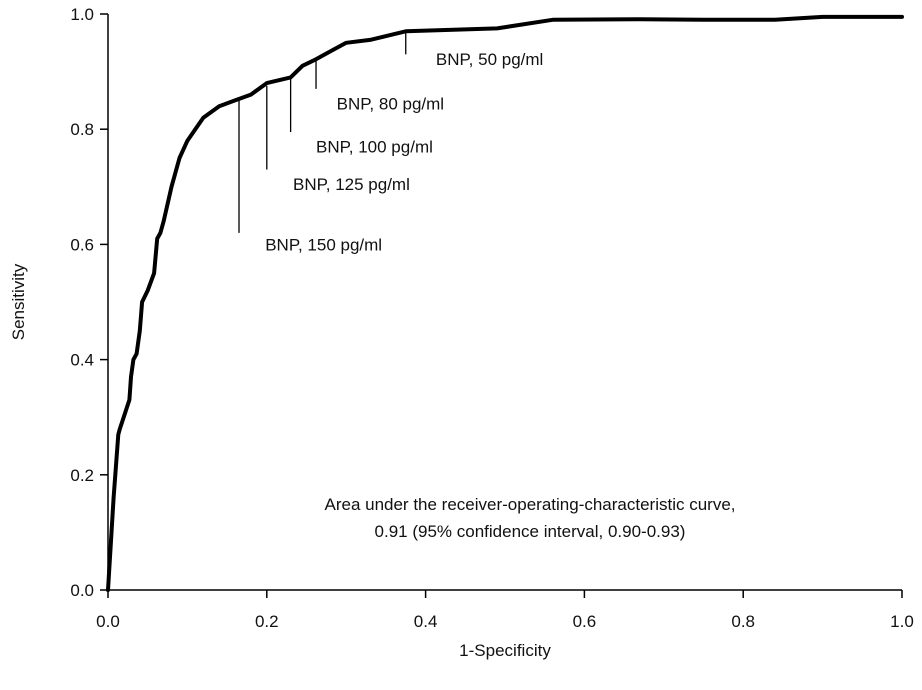 Image resolution: width=922 pixels, height=690 pixels. What do you see at coordinates (374, 146) in the screenshot?
I see `annotation-label: BNP, 100 pg/ml` at bounding box center [374, 146].